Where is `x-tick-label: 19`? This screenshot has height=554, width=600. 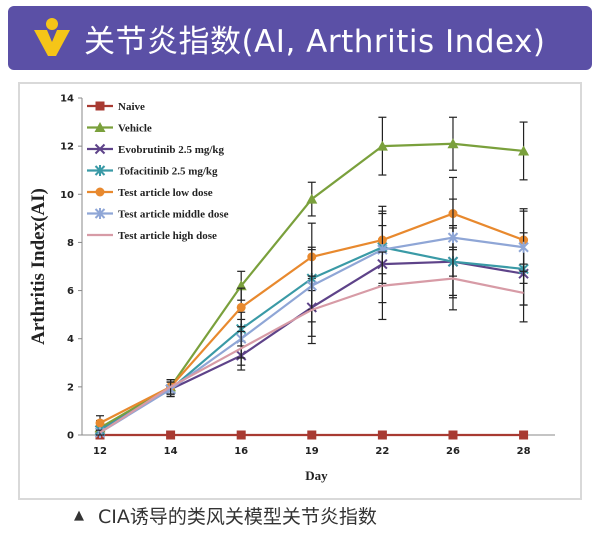 x-tick-label: 19 is located at coordinates (312, 451).